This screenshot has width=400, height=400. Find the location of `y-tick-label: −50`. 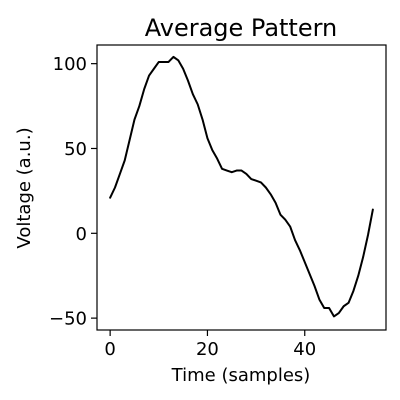

y-tick-label: −50 is located at coordinates (68, 319).